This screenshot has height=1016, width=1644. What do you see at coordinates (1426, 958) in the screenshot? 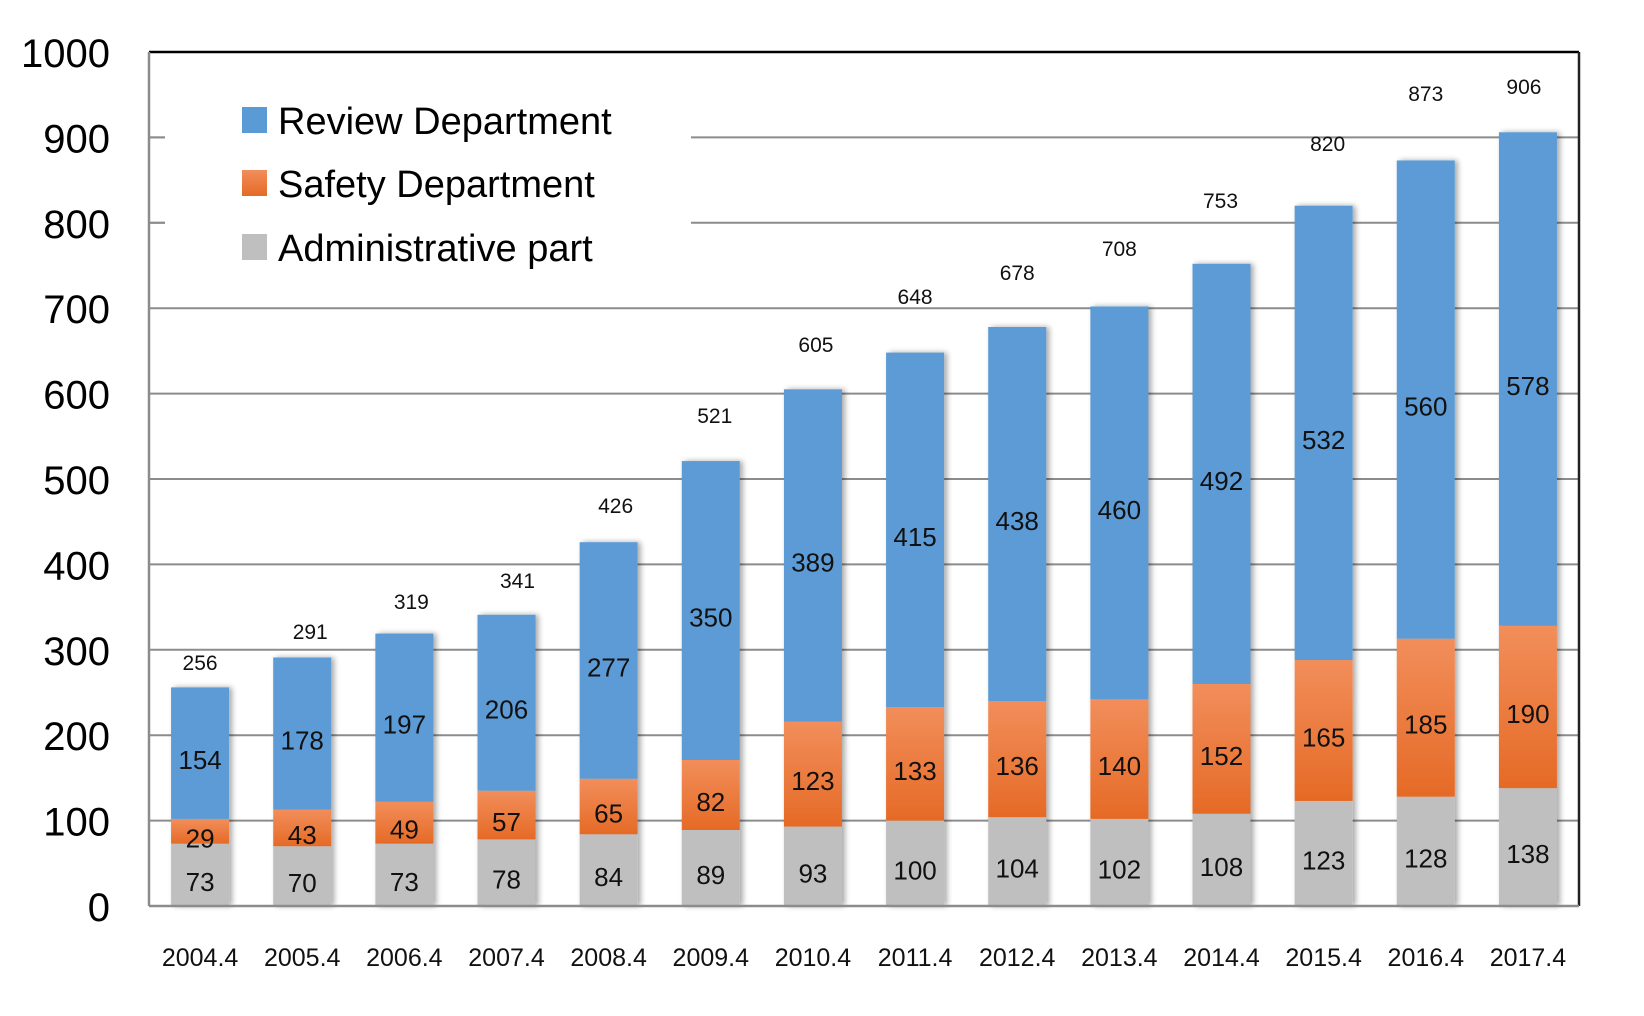
I see `x-tick-label: 2016.4` at bounding box center [1426, 958].